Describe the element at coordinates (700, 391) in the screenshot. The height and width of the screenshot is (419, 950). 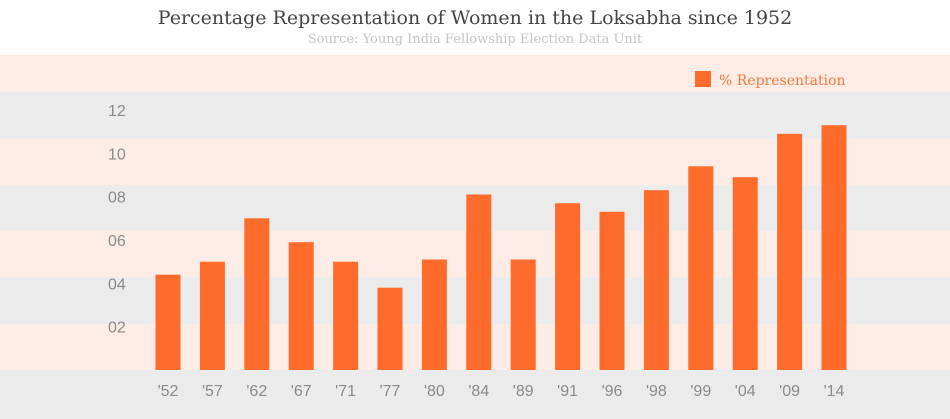
I see `x-tick-label: '99` at that location.